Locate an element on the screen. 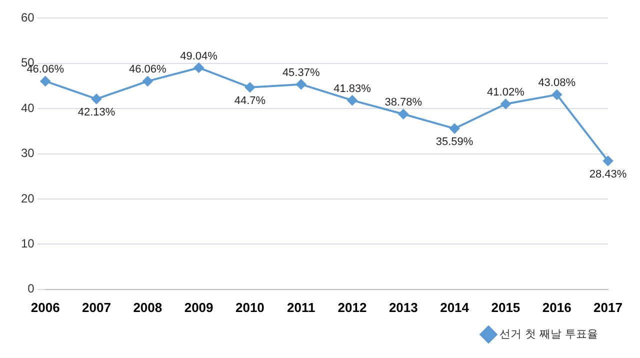 The width and height of the screenshot is (640, 358). y-tick-label: 0 is located at coordinates (31, 289).